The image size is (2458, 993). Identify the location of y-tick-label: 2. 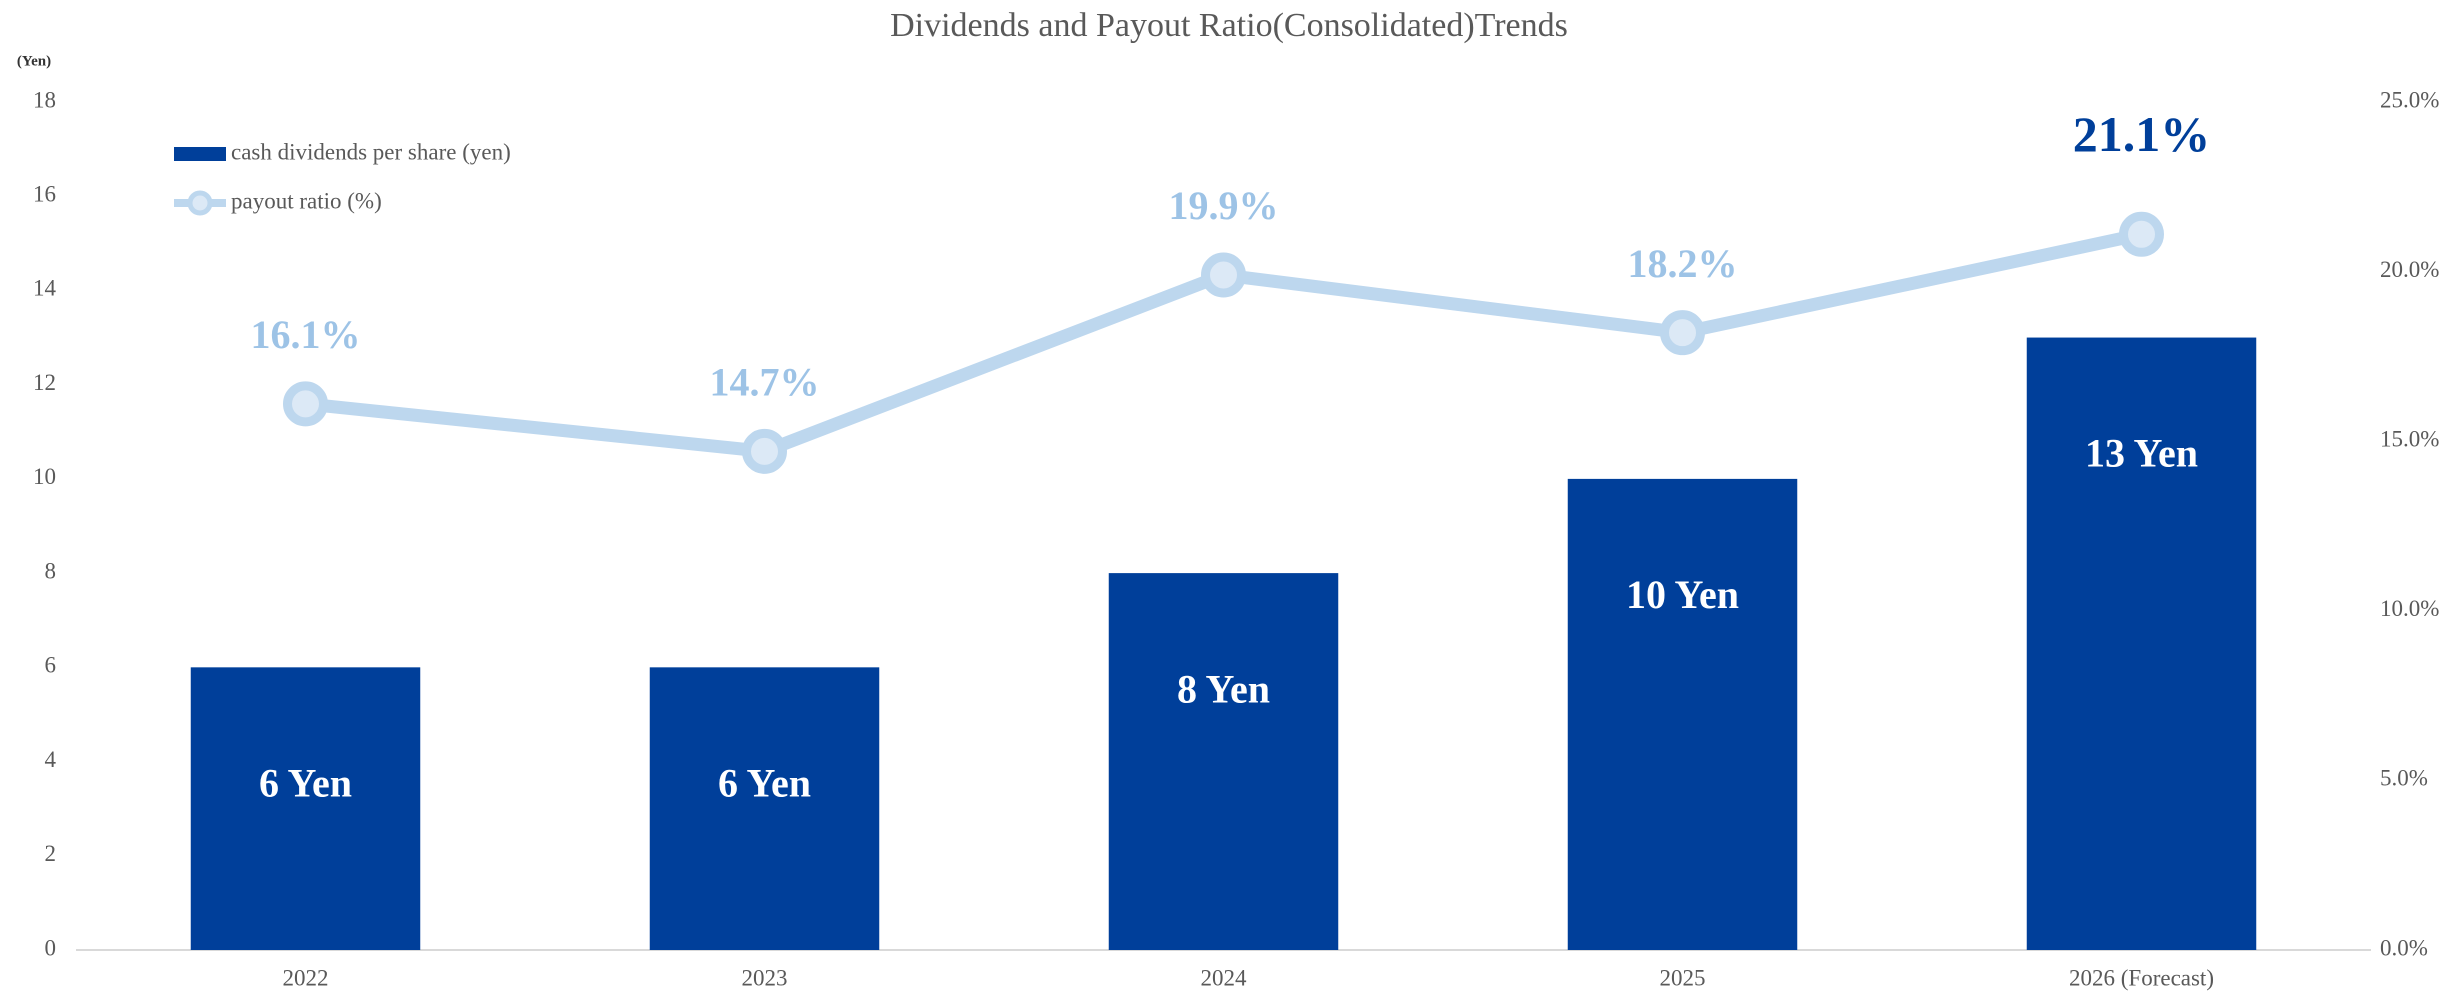
(51, 853).